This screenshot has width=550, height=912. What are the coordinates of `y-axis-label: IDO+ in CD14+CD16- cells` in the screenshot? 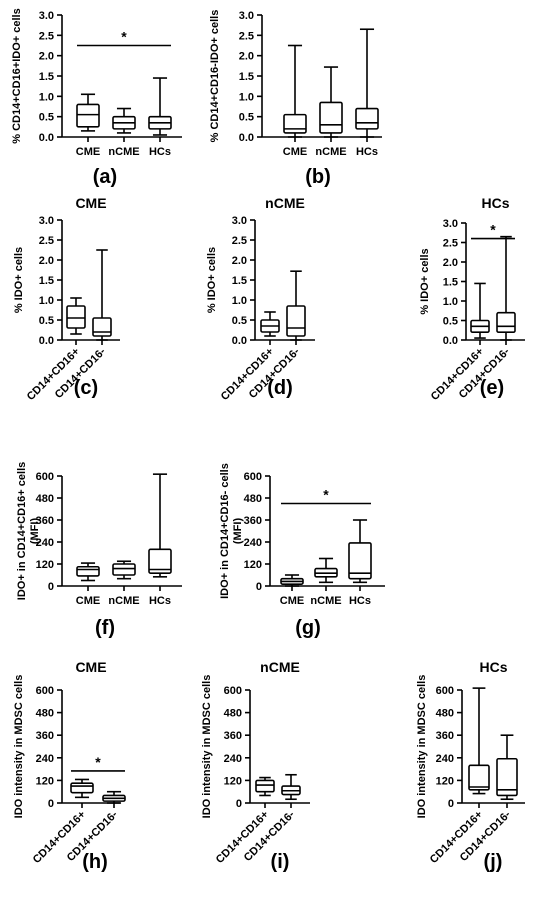 It's located at (225, 531).